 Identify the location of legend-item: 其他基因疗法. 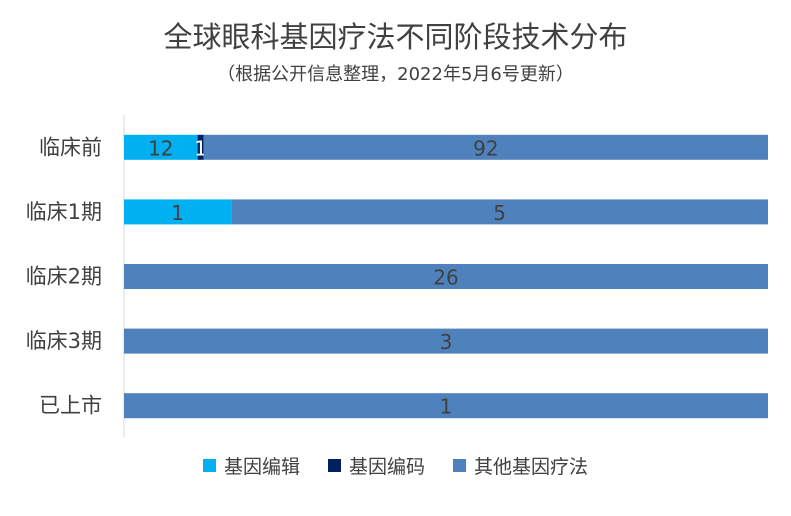
(520, 465).